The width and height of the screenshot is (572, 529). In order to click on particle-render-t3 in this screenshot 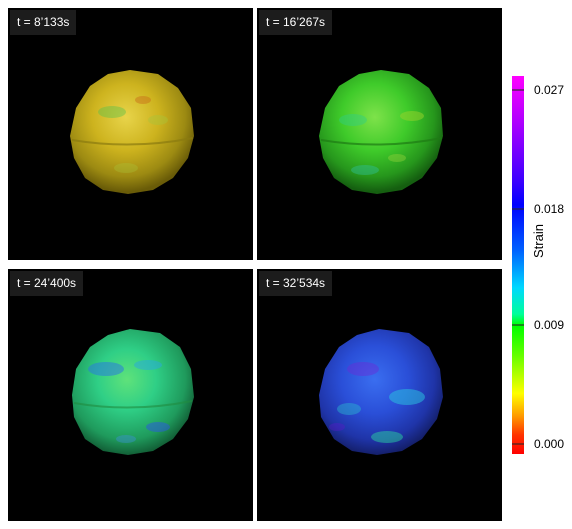, I will do `click(133, 392)`.